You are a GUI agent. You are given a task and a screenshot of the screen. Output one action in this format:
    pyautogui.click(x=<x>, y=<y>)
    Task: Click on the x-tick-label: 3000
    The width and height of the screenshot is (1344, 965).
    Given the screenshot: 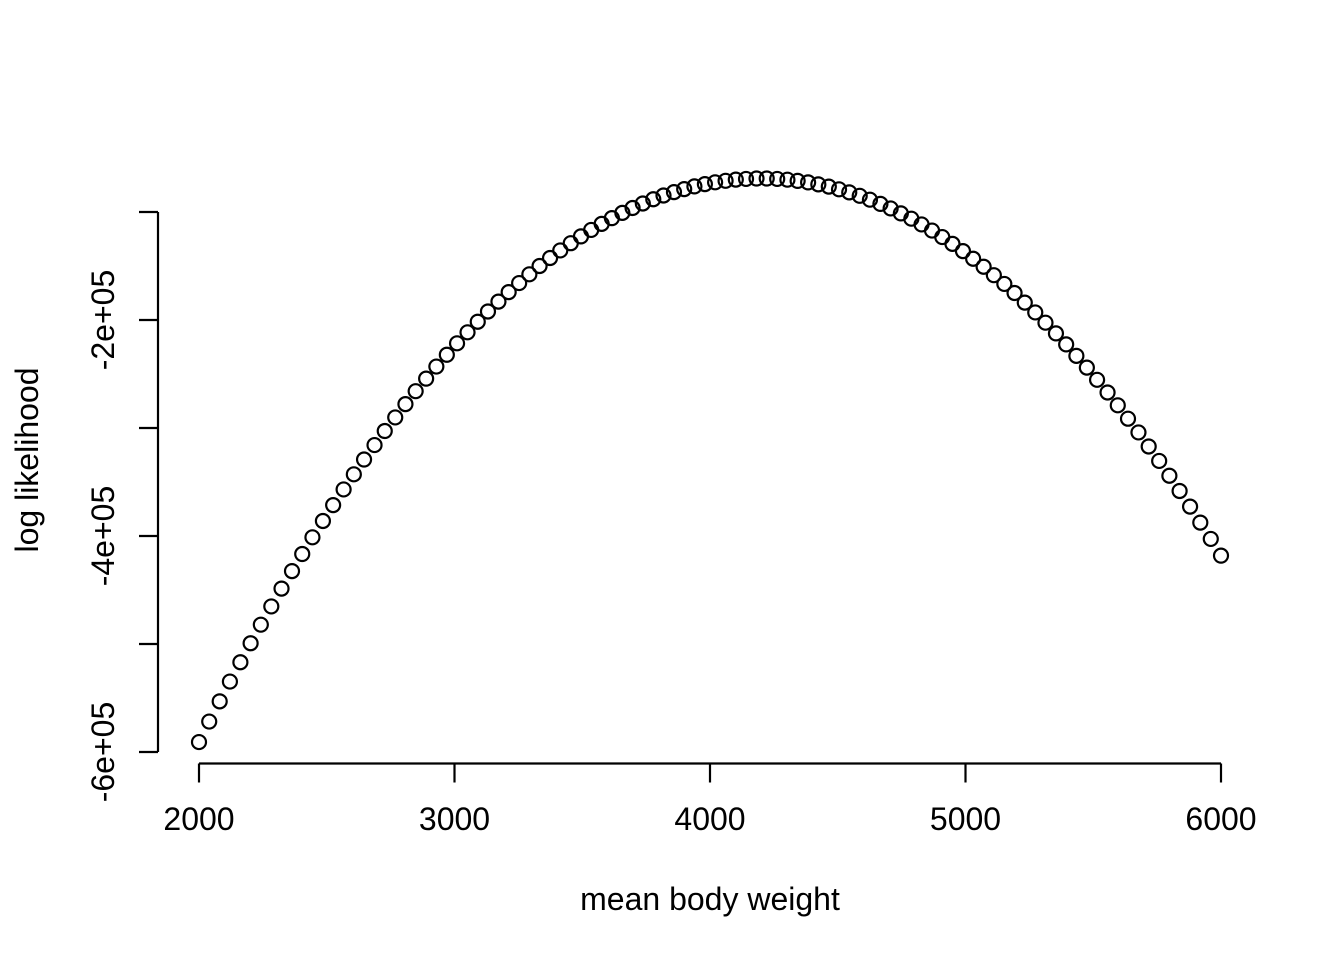 What is the action you would take?
    pyautogui.click(x=454, y=819)
    